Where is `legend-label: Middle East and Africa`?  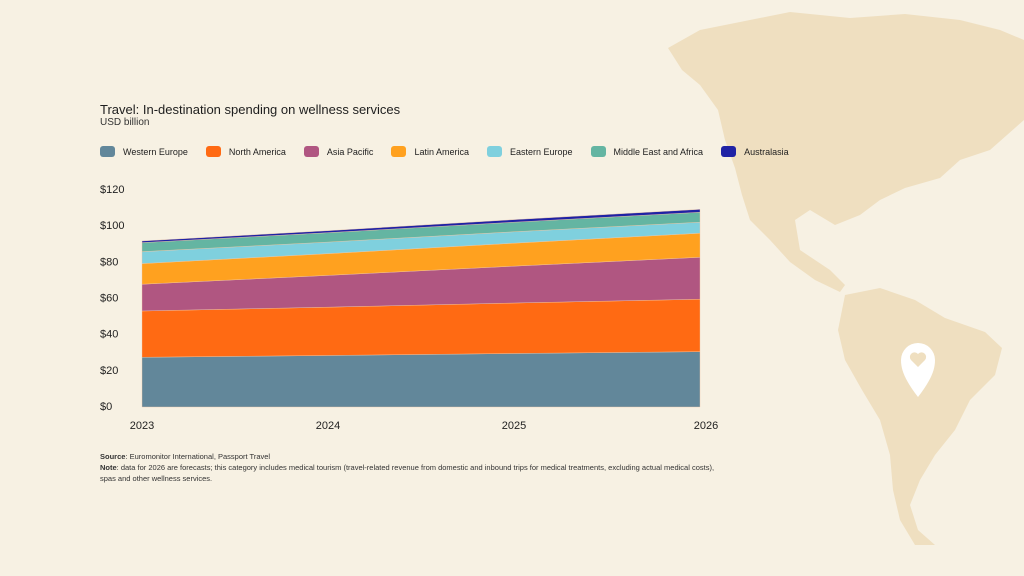
legend-label: Middle East and Africa is located at coordinates (658, 151).